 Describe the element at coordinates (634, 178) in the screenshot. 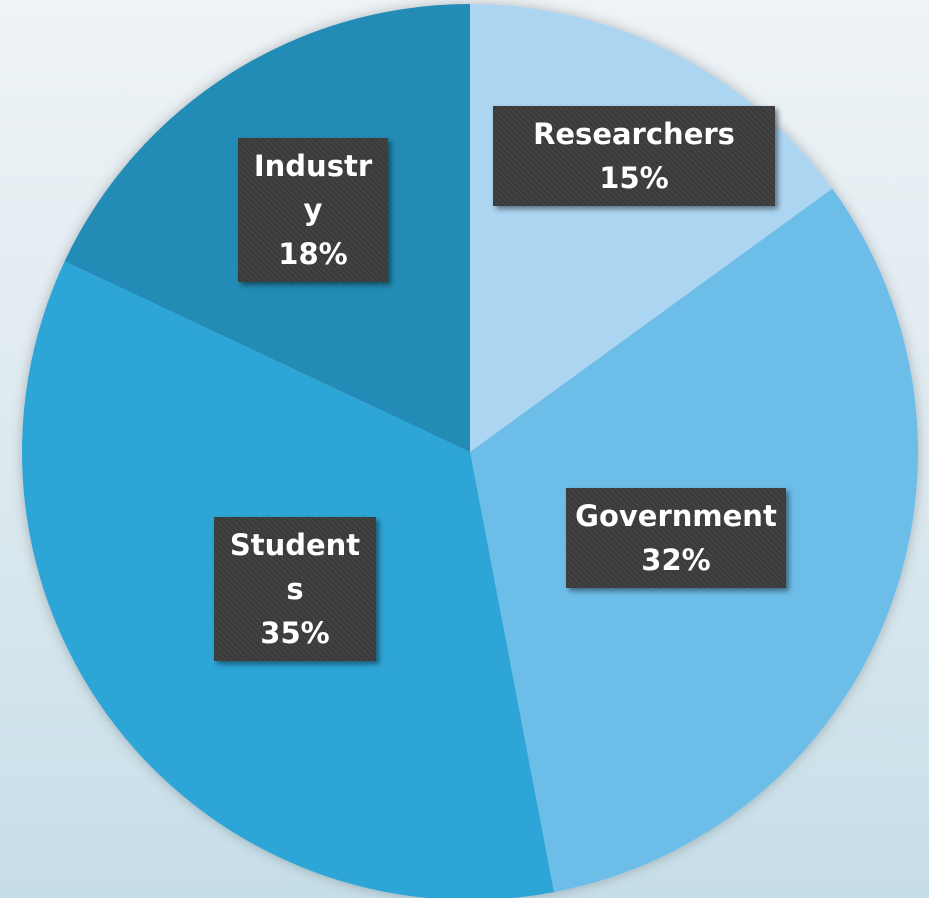

I see `value-label: 15%` at that location.